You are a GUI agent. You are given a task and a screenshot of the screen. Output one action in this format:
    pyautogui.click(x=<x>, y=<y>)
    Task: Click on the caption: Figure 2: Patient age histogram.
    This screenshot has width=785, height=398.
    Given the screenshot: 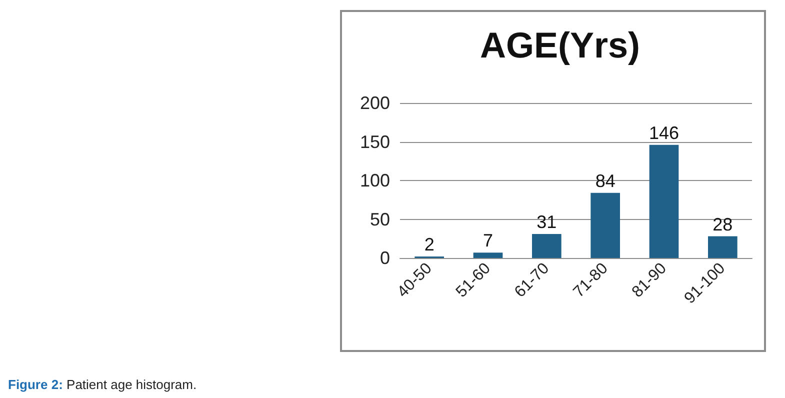 What is the action you would take?
    pyautogui.click(x=102, y=384)
    